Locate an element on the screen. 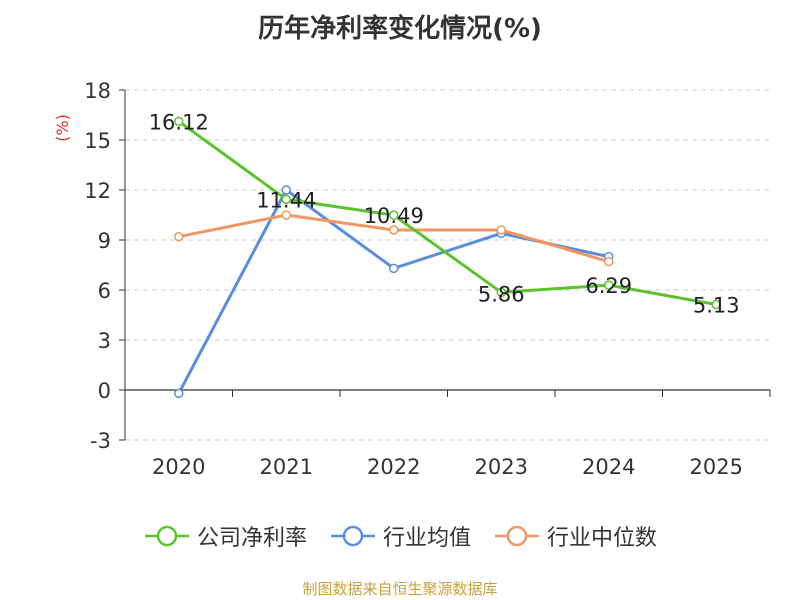  y-tick-label: -3 is located at coordinates (100, 441).